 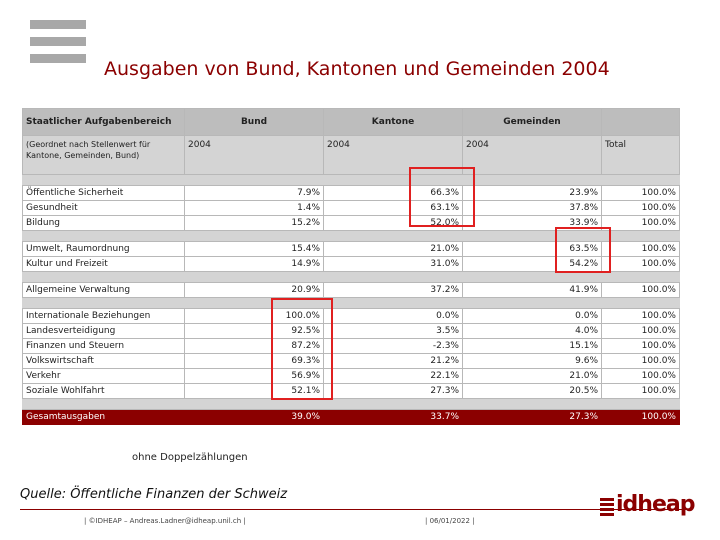 I want to click on cell-kantone: 63.1%, so click(x=393, y=208).